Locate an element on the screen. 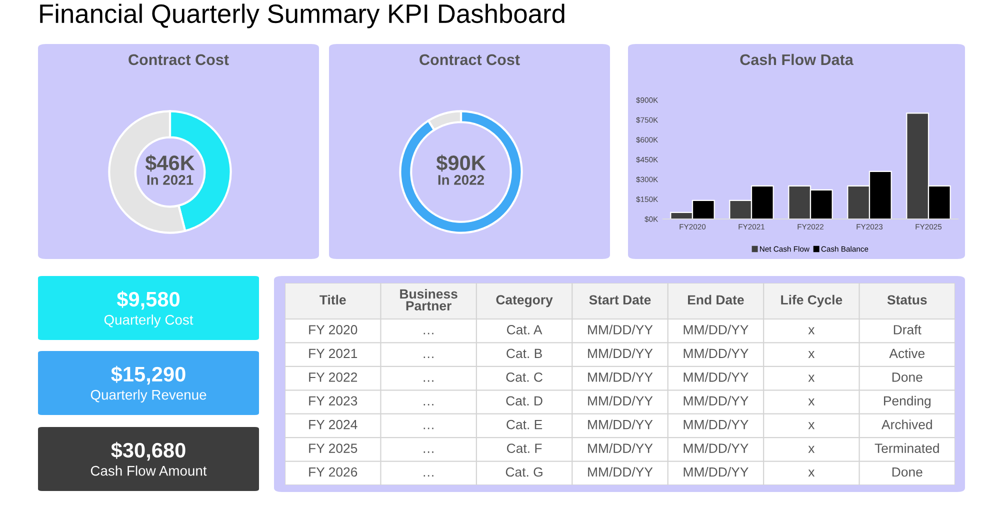 The image size is (1000, 513). text: Active is located at coordinates (907, 353).